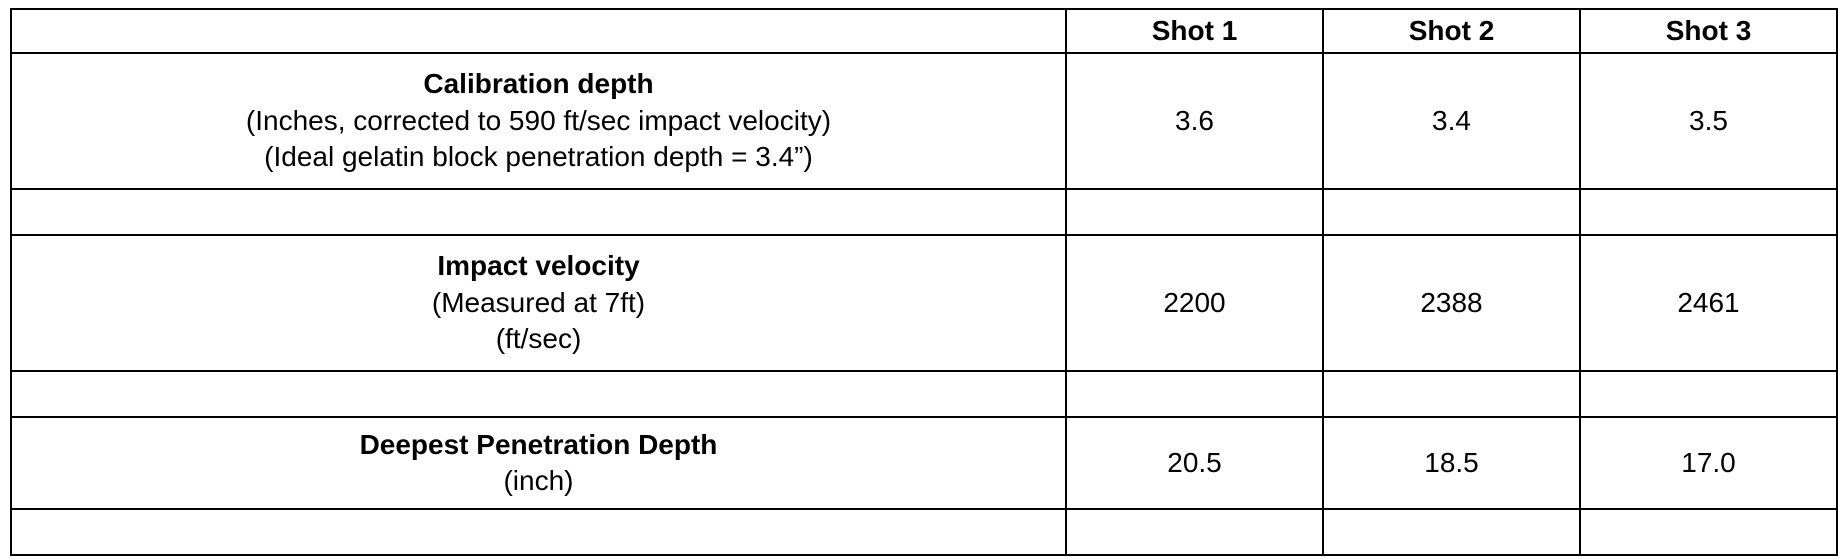  I want to click on value-cell-shot-2: 2388, so click(1451, 303).